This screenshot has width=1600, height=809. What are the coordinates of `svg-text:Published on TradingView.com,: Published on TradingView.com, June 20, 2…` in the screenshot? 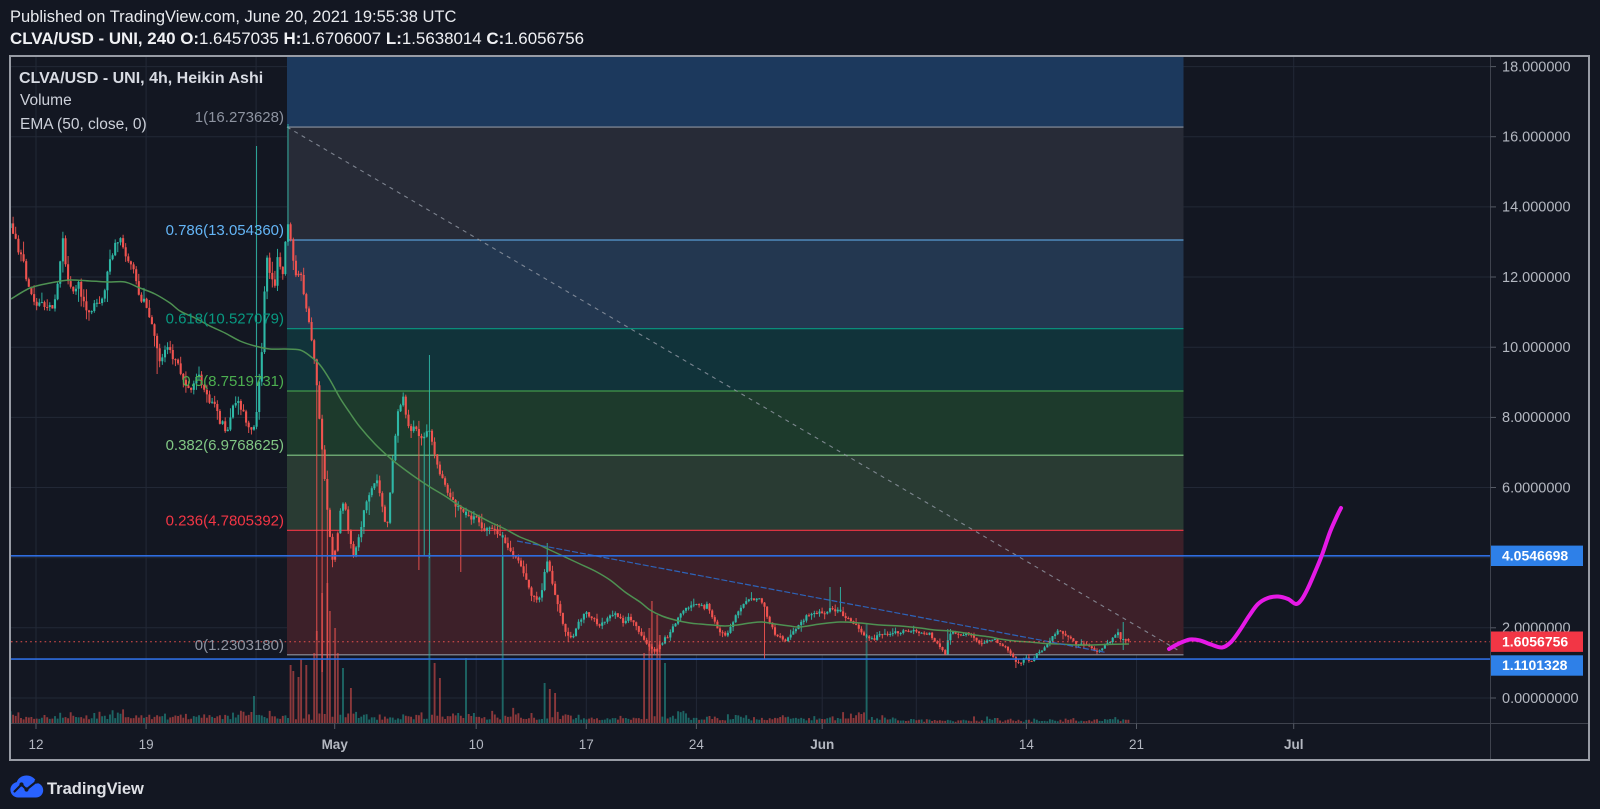 It's located at (233, 17).